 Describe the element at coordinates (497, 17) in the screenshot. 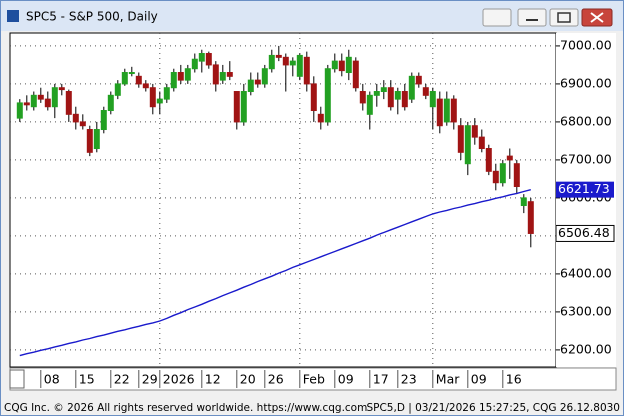

I see `link-button` at that location.